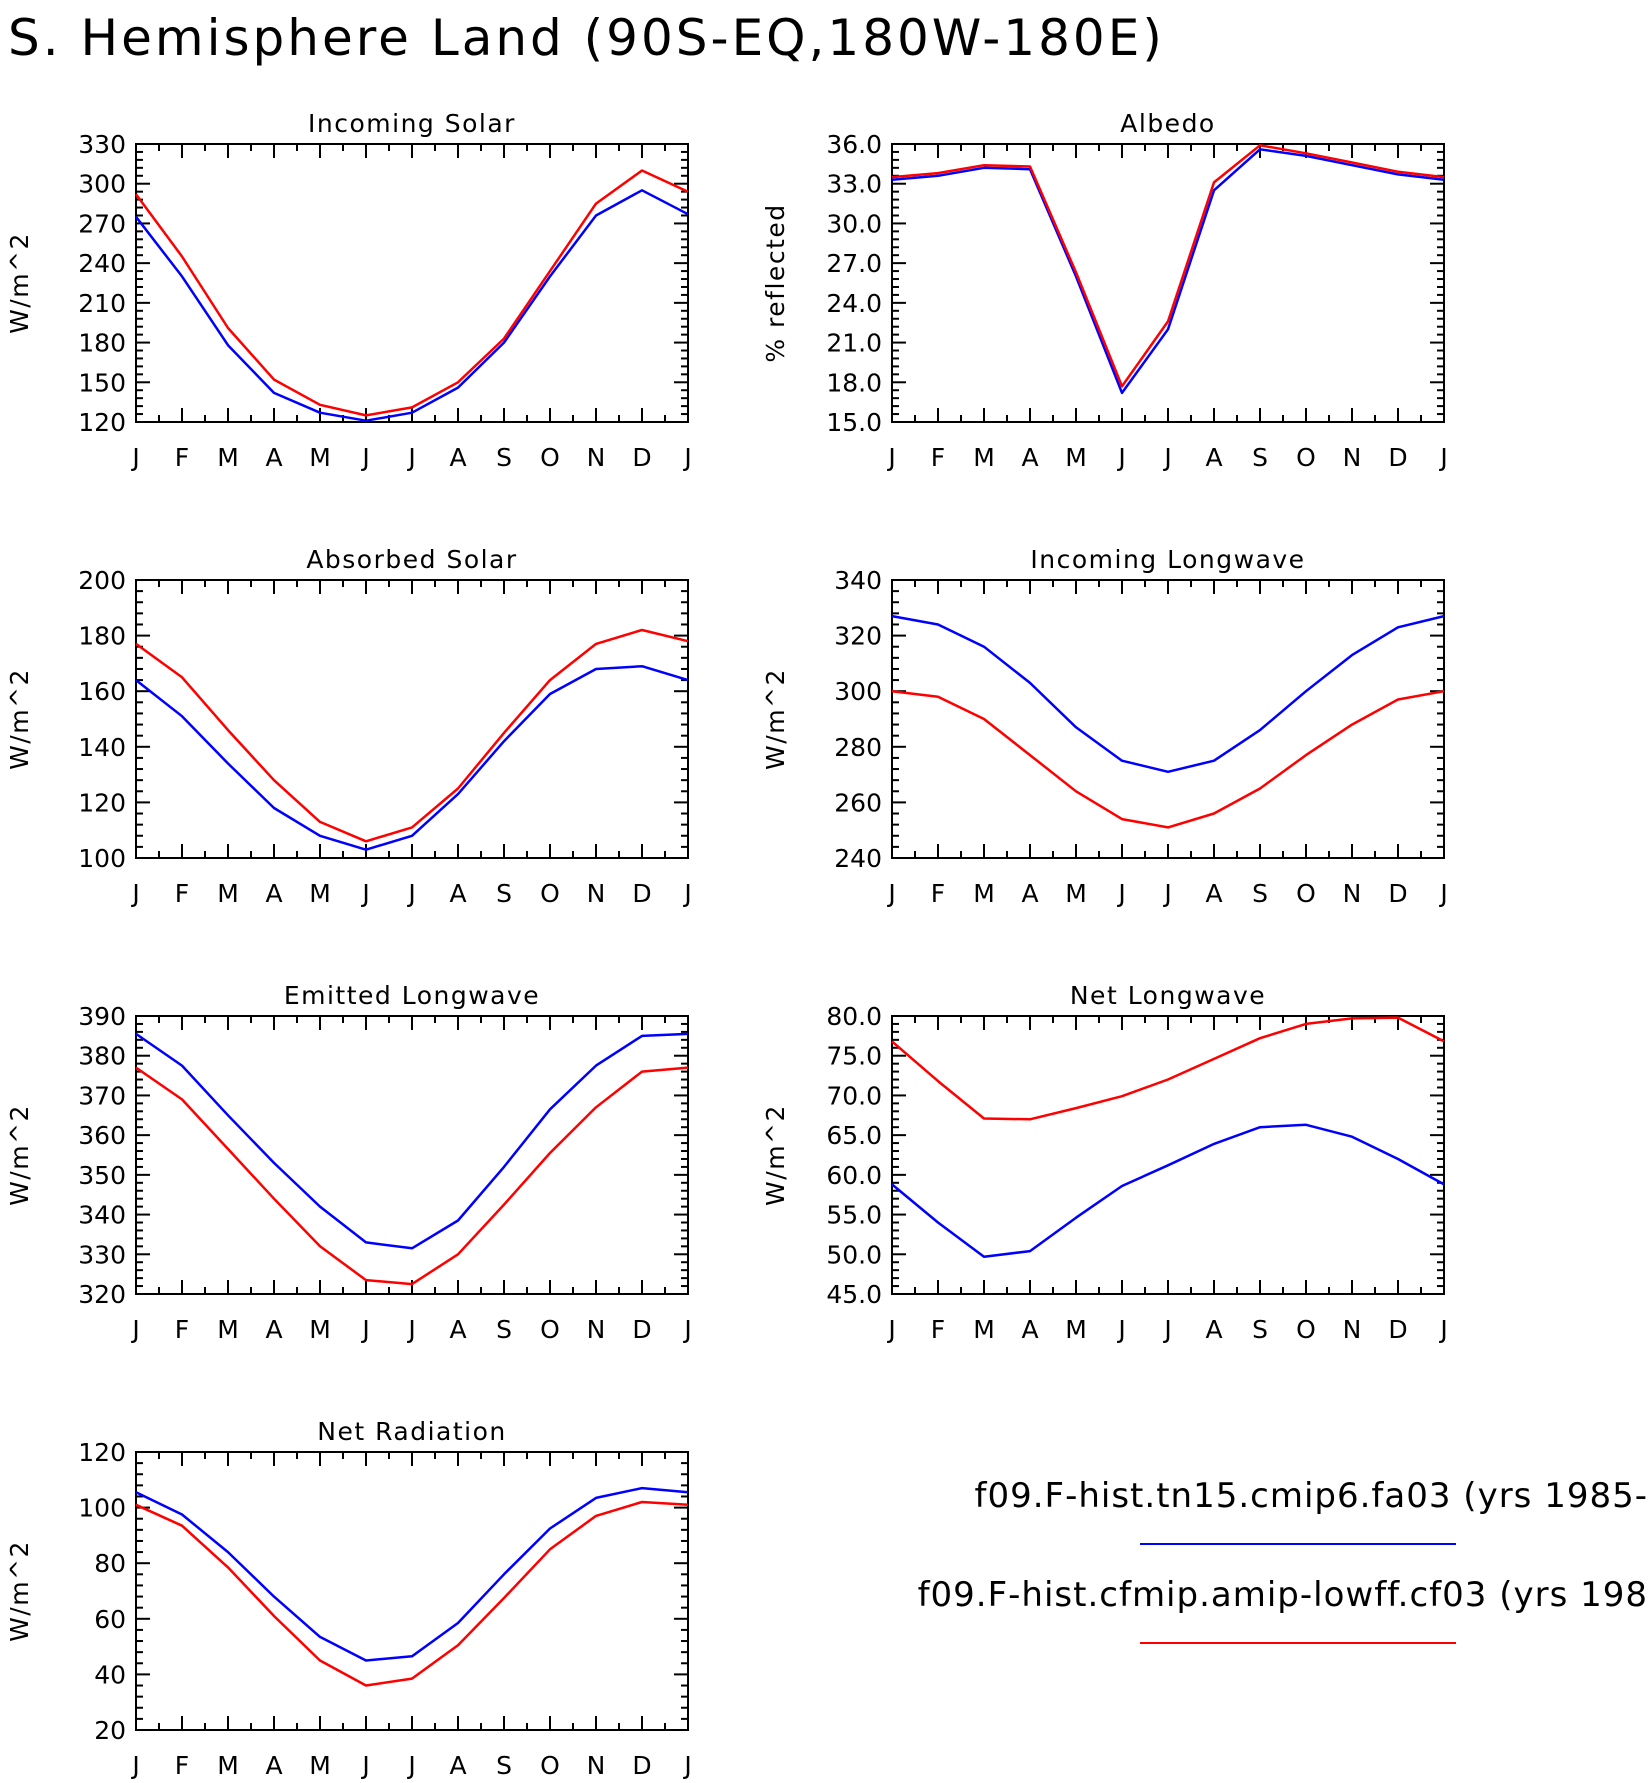 The image size is (1648, 1783). What do you see at coordinates (854, 1254) in the screenshot?
I see `y-tick-label: 50.0` at bounding box center [854, 1254].